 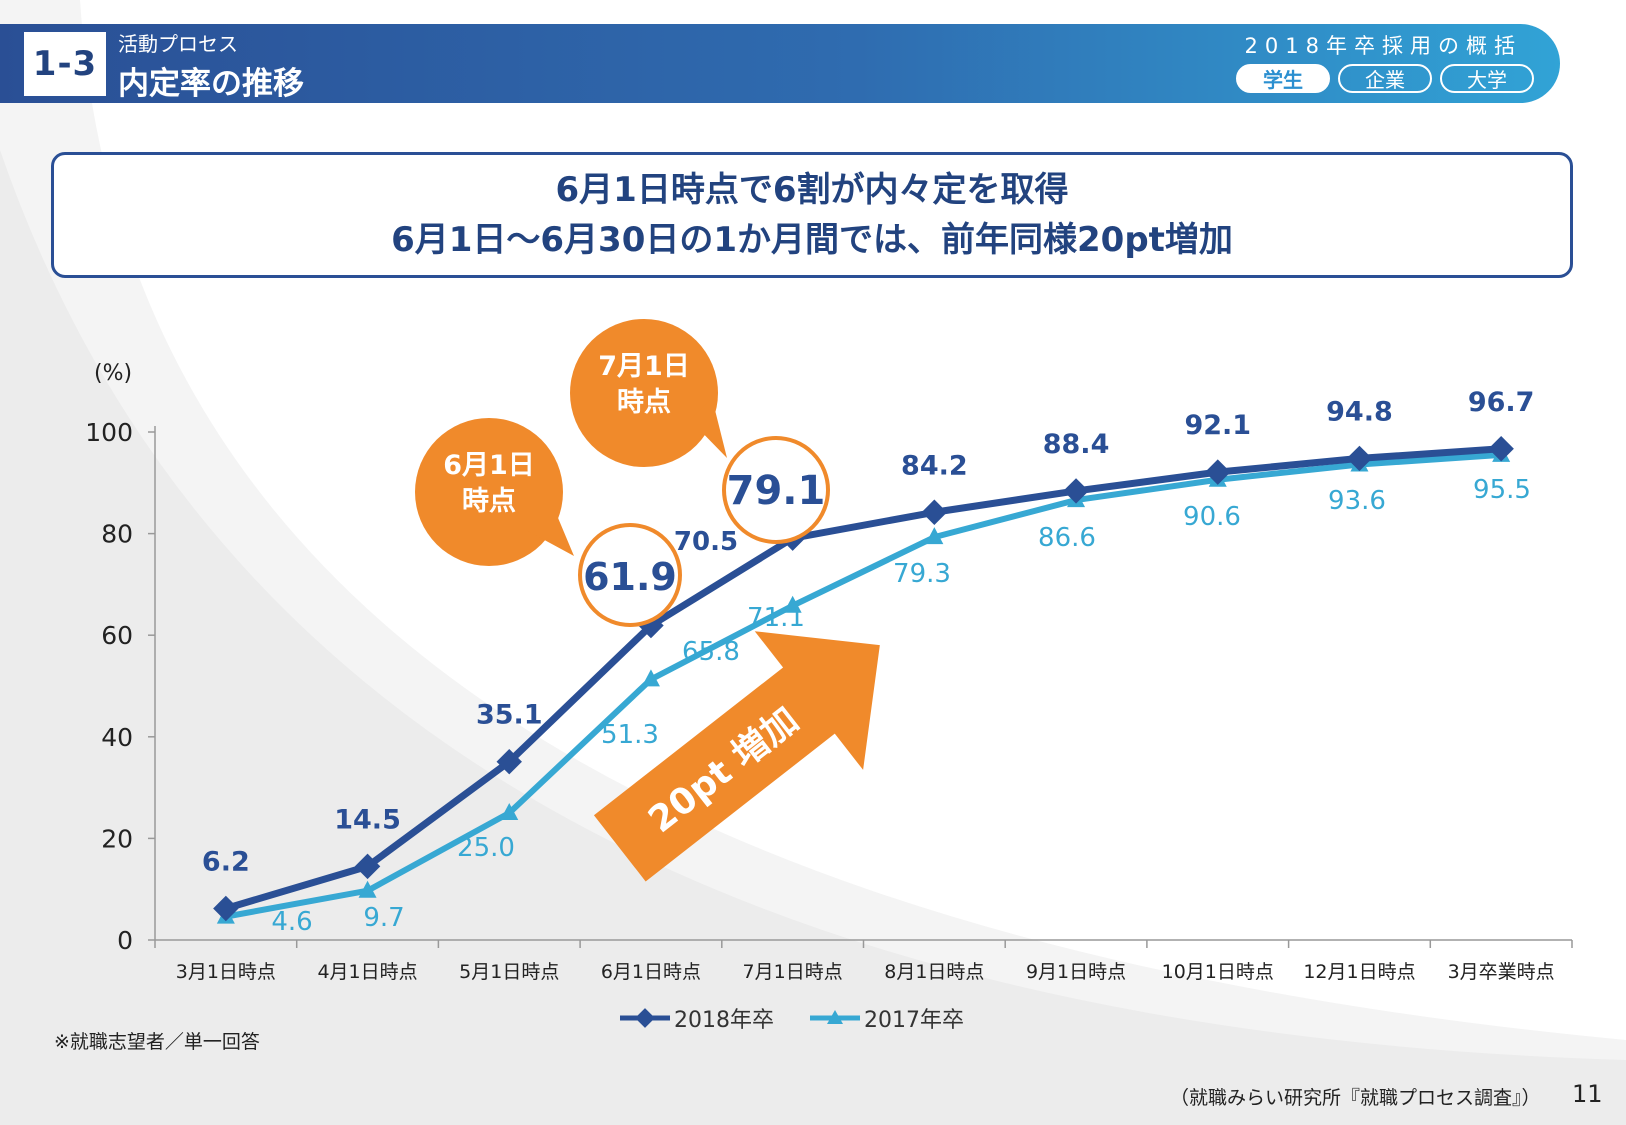 What do you see at coordinates (1217, 425) in the screenshot?
I see `data-label-2018: 92.1` at bounding box center [1217, 425].